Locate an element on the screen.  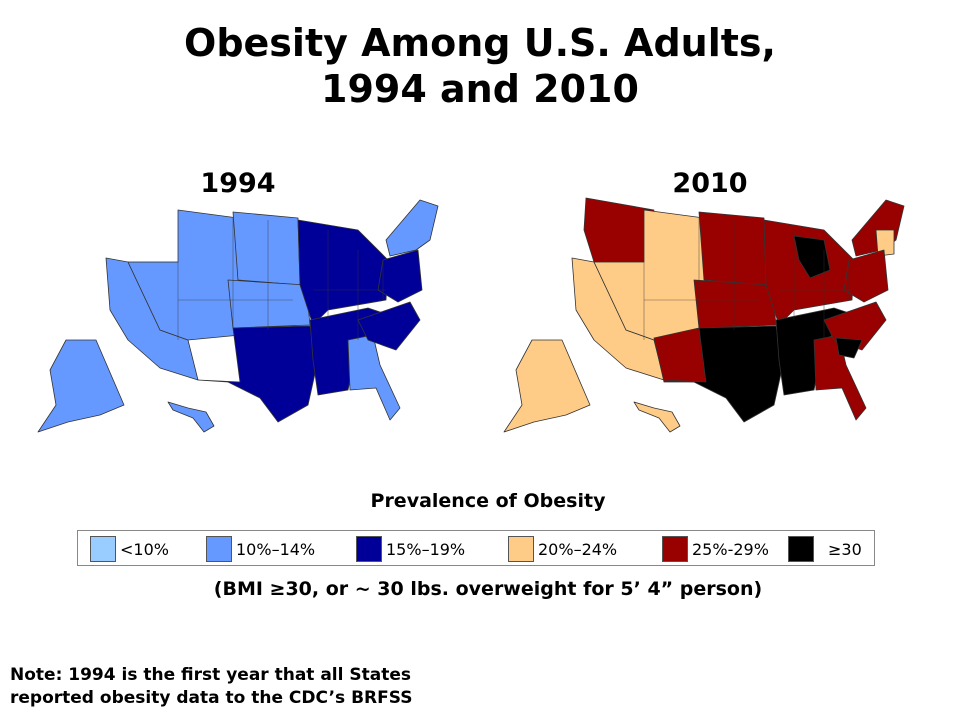
legend-label-15-19: 15%–19% is located at coordinates (426, 549).